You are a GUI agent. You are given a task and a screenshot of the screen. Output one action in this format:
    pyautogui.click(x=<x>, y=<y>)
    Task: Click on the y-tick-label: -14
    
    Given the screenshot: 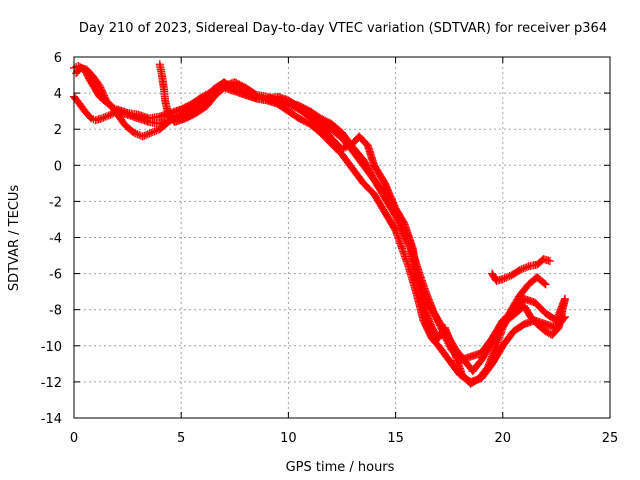 What is the action you would take?
    pyautogui.click(x=51, y=419)
    